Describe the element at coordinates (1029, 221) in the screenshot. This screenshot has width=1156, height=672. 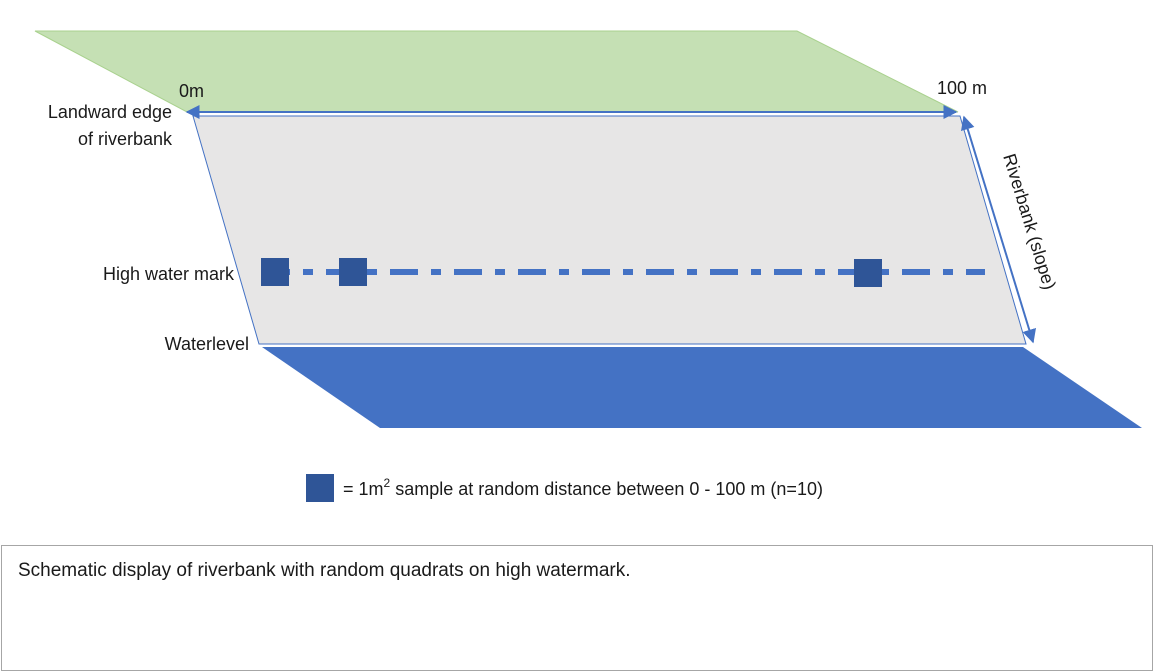
I see `slope-label: Riverbank (slope)` at that location.